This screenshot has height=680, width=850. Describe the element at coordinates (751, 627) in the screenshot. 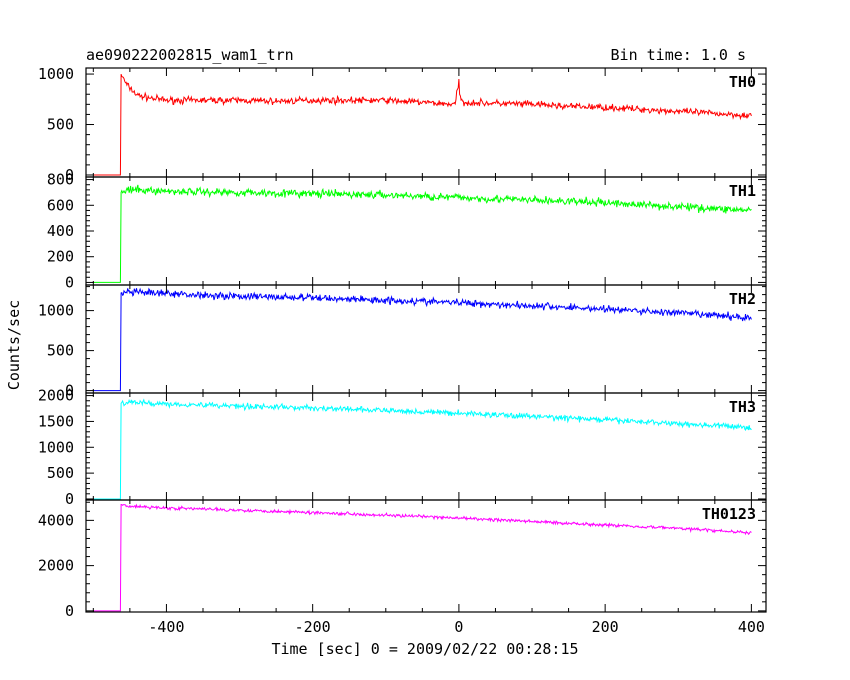

I see `x-tick-label: 400` at that location.